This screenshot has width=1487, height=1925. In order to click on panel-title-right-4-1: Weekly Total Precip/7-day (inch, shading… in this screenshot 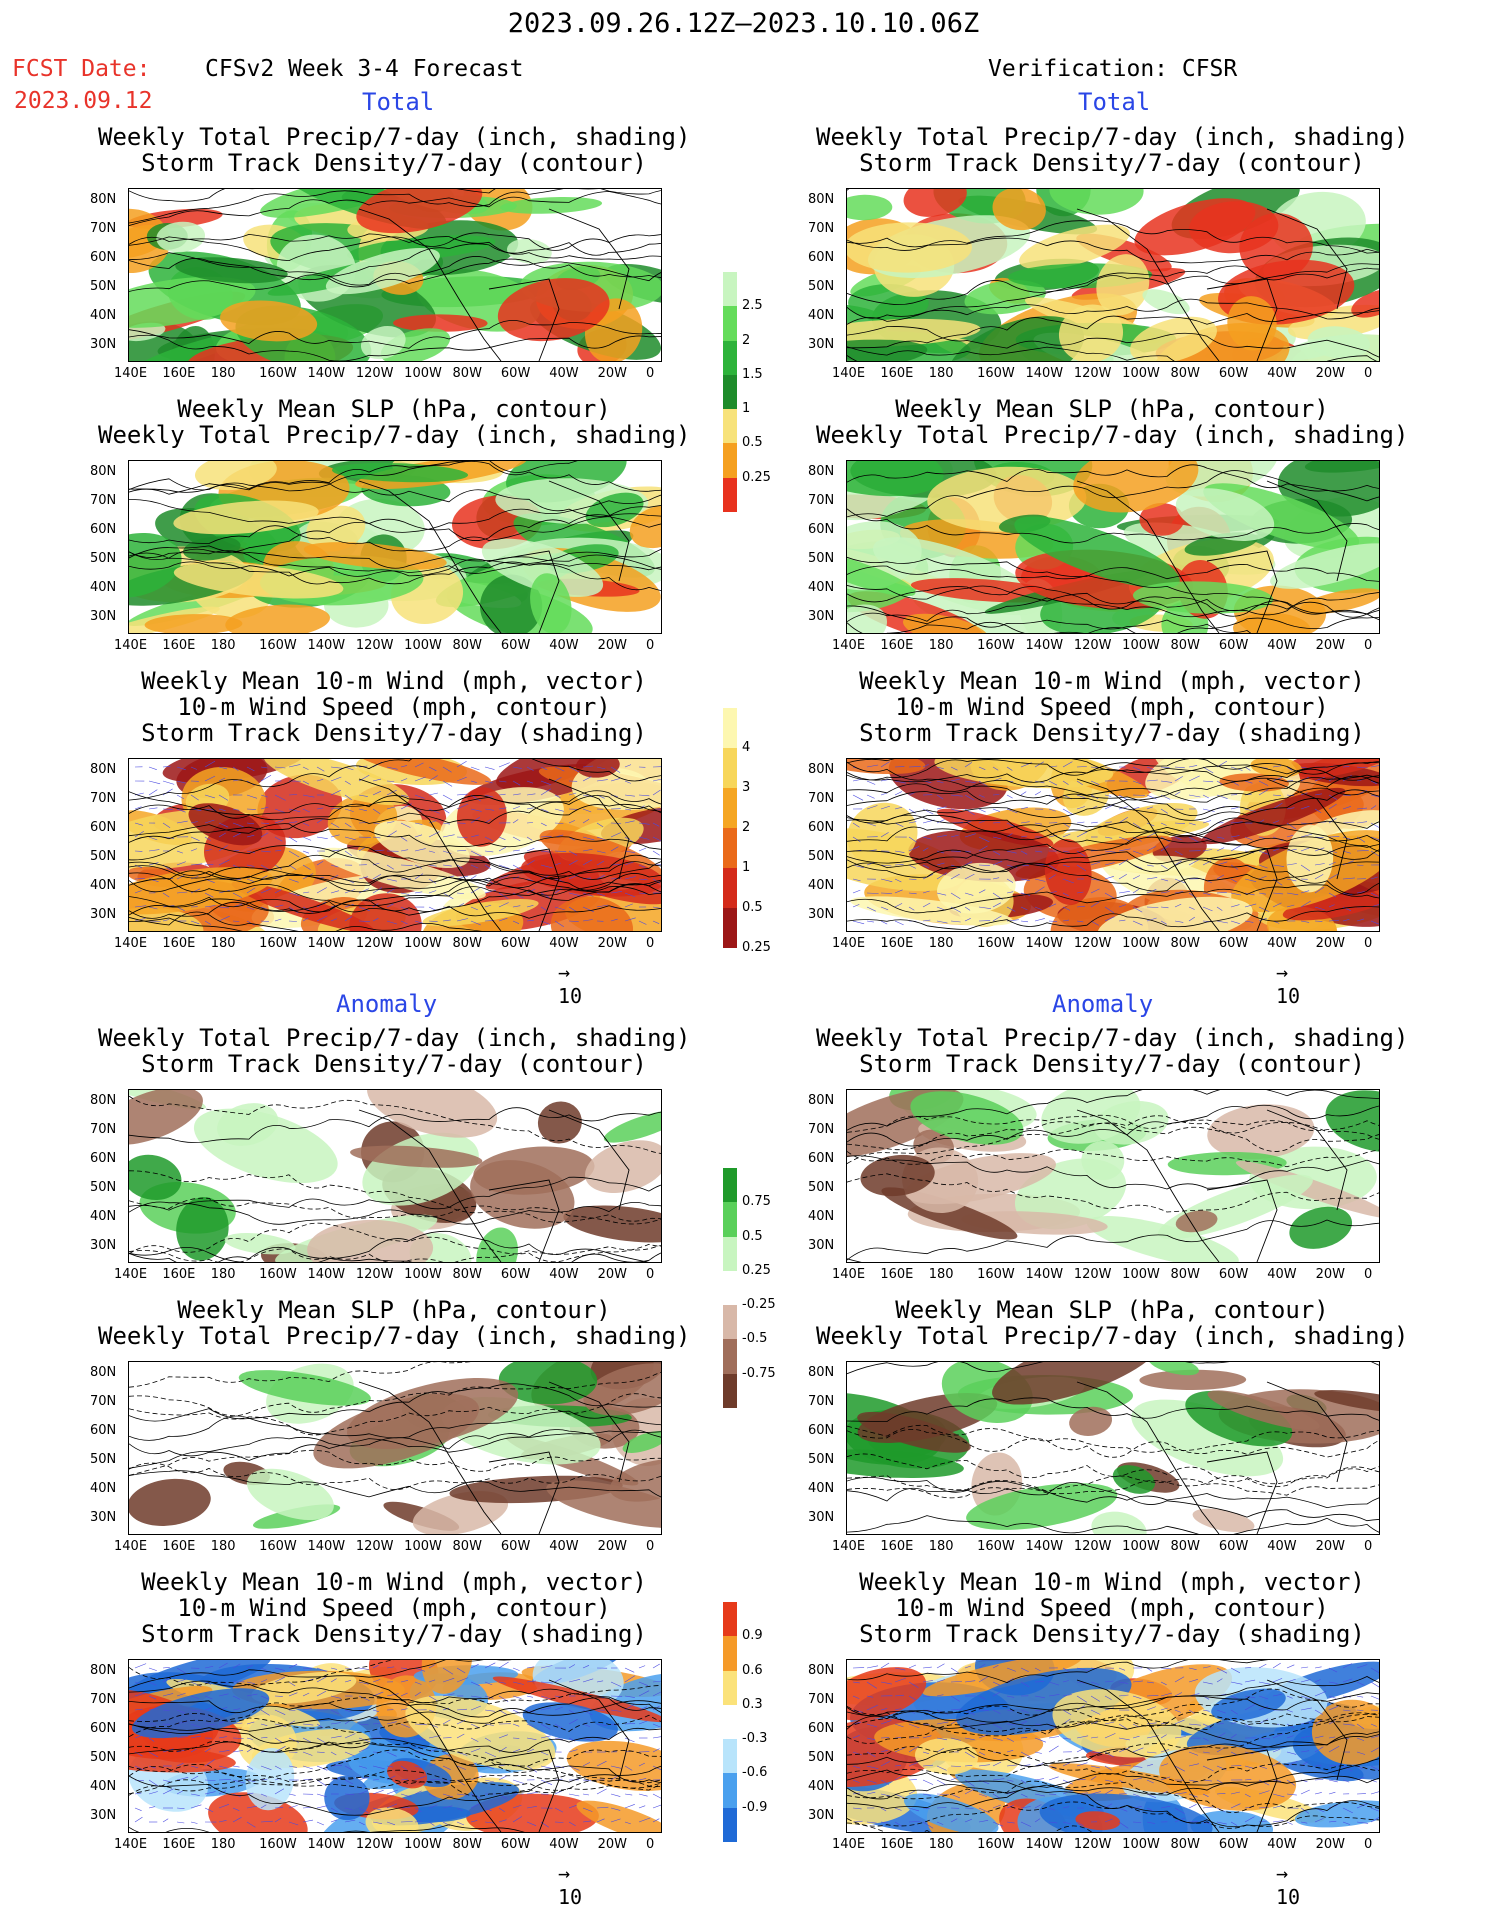, I will do `click(1112, 1336)`.